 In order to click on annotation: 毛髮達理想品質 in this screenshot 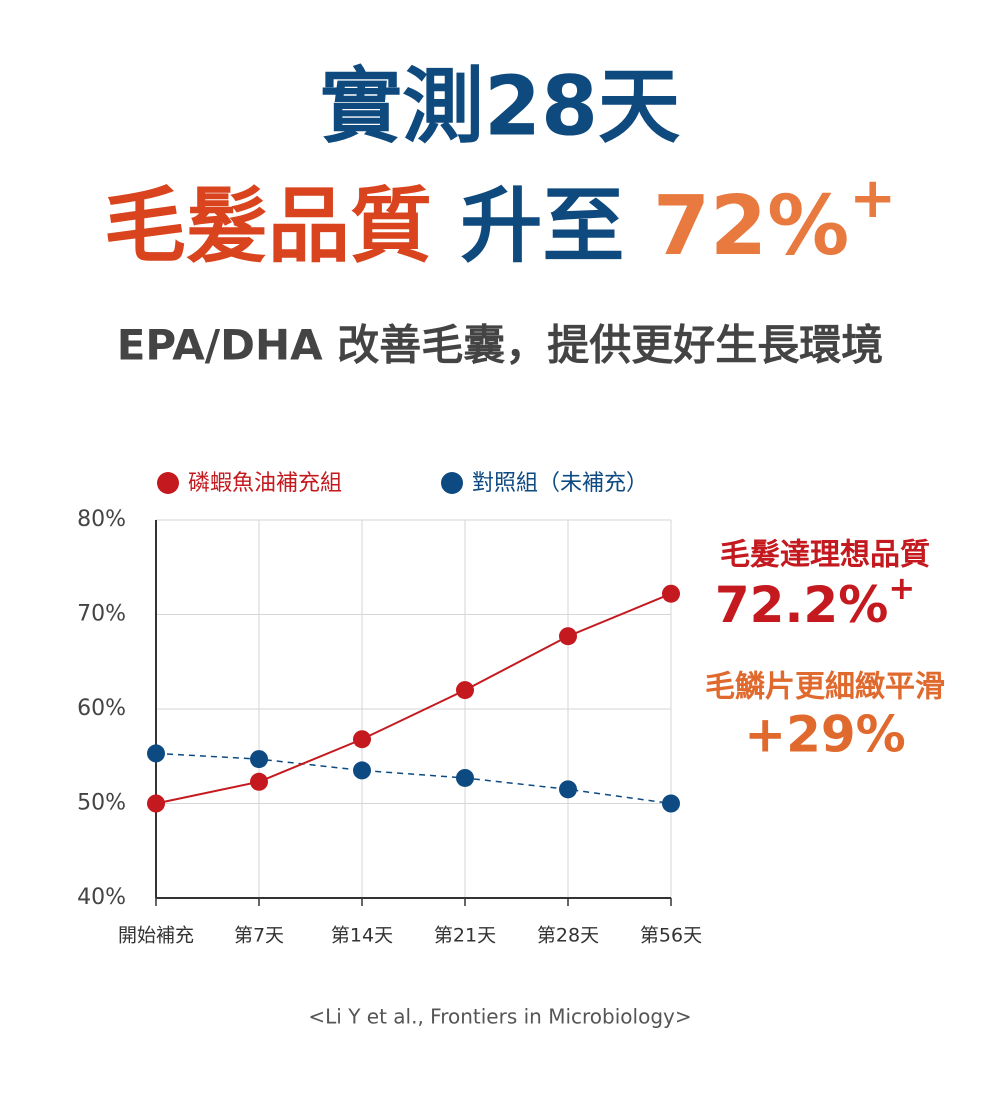, I will do `click(825, 555)`.